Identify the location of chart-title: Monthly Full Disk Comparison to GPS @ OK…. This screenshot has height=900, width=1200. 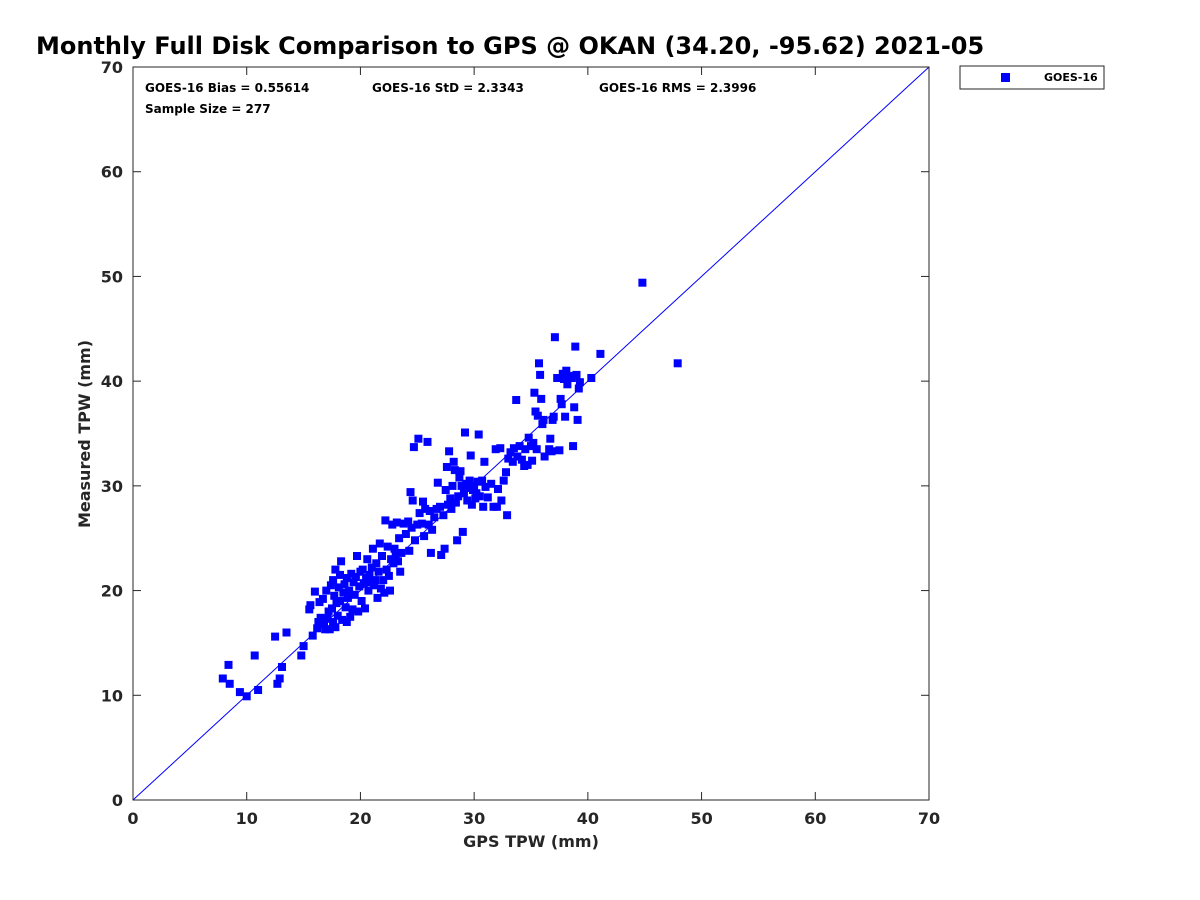
(510, 46).